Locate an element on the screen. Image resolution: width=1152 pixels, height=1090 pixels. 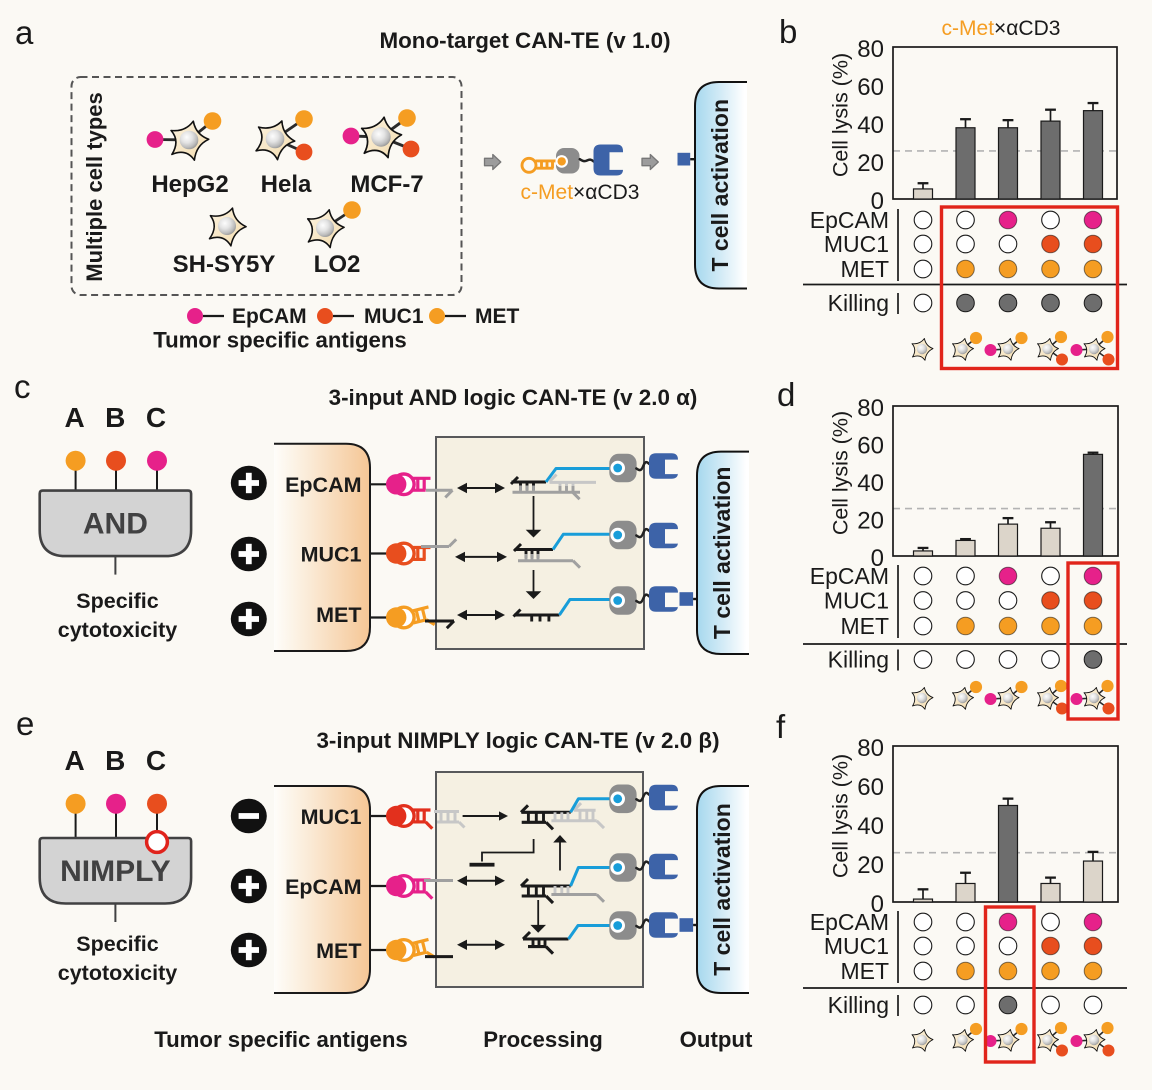
svg-text: NIMPLY is located at coordinates (115, 871).